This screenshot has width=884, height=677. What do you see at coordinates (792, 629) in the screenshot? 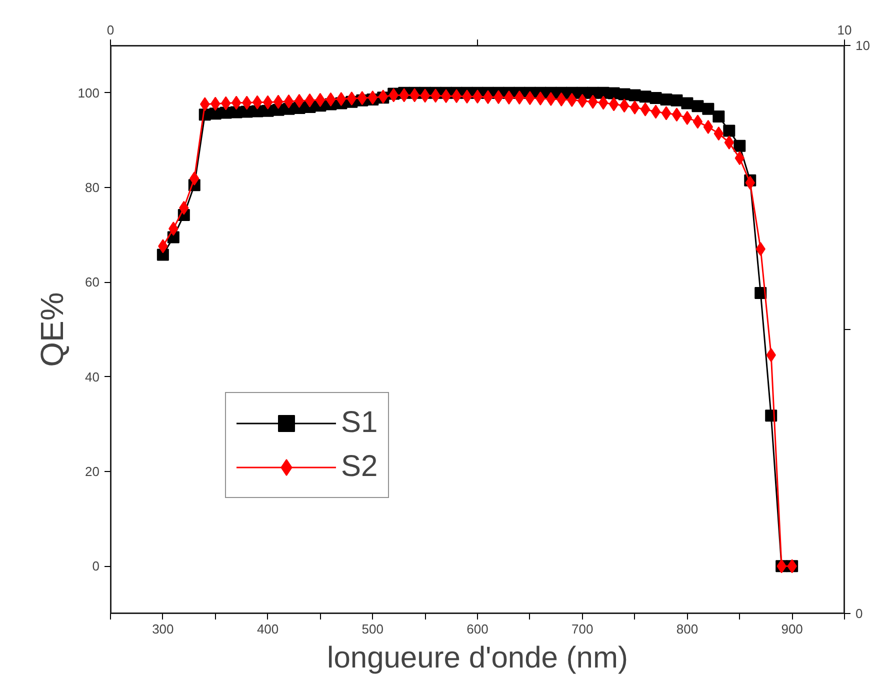
I see `x-tick-label: 900` at bounding box center [792, 629].